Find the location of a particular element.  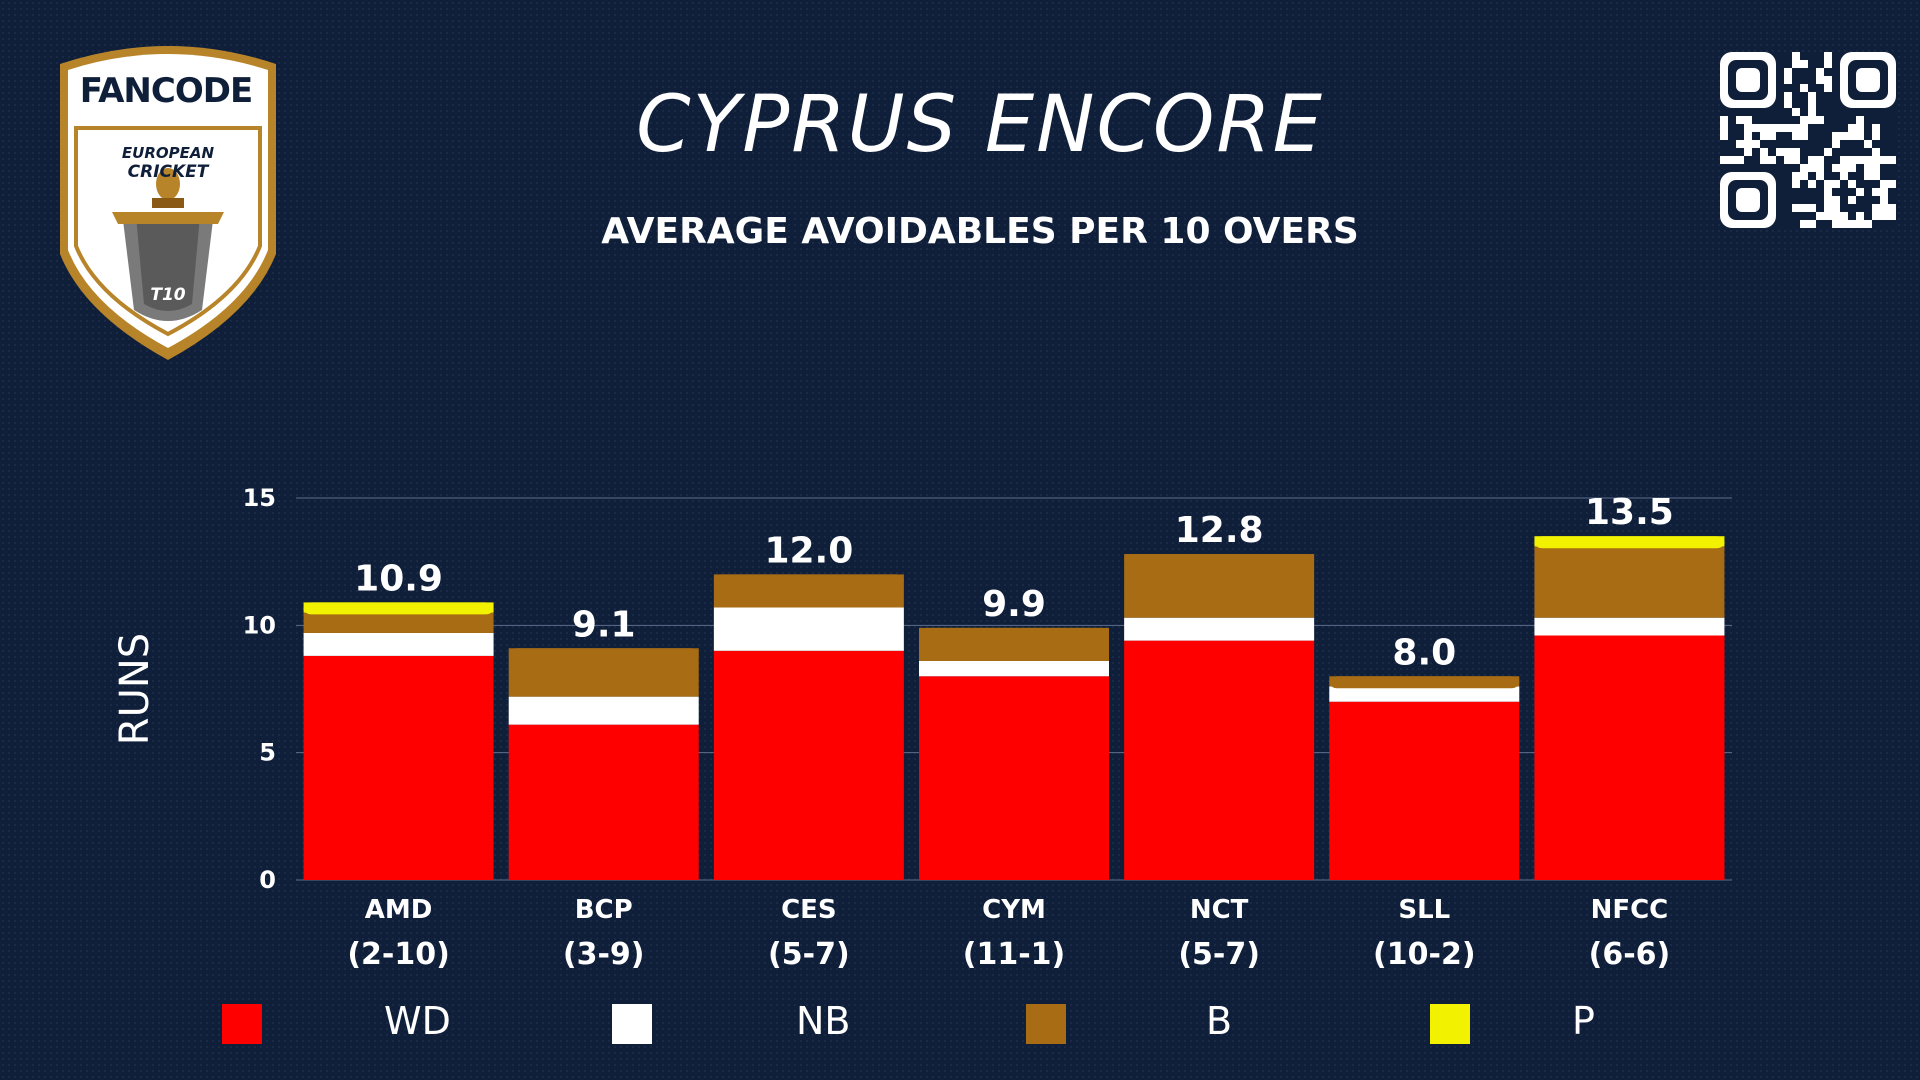

legend-swatch-b is located at coordinates (1046, 1024).